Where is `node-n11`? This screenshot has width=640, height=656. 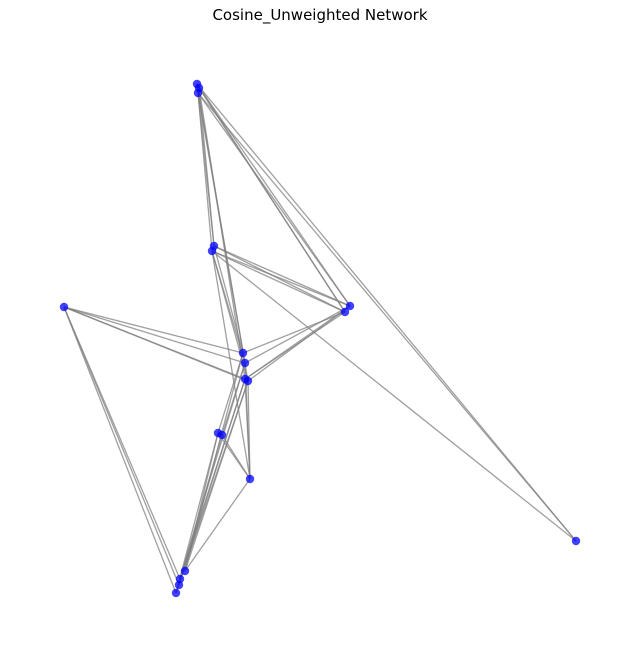 node-n11 is located at coordinates (248, 381).